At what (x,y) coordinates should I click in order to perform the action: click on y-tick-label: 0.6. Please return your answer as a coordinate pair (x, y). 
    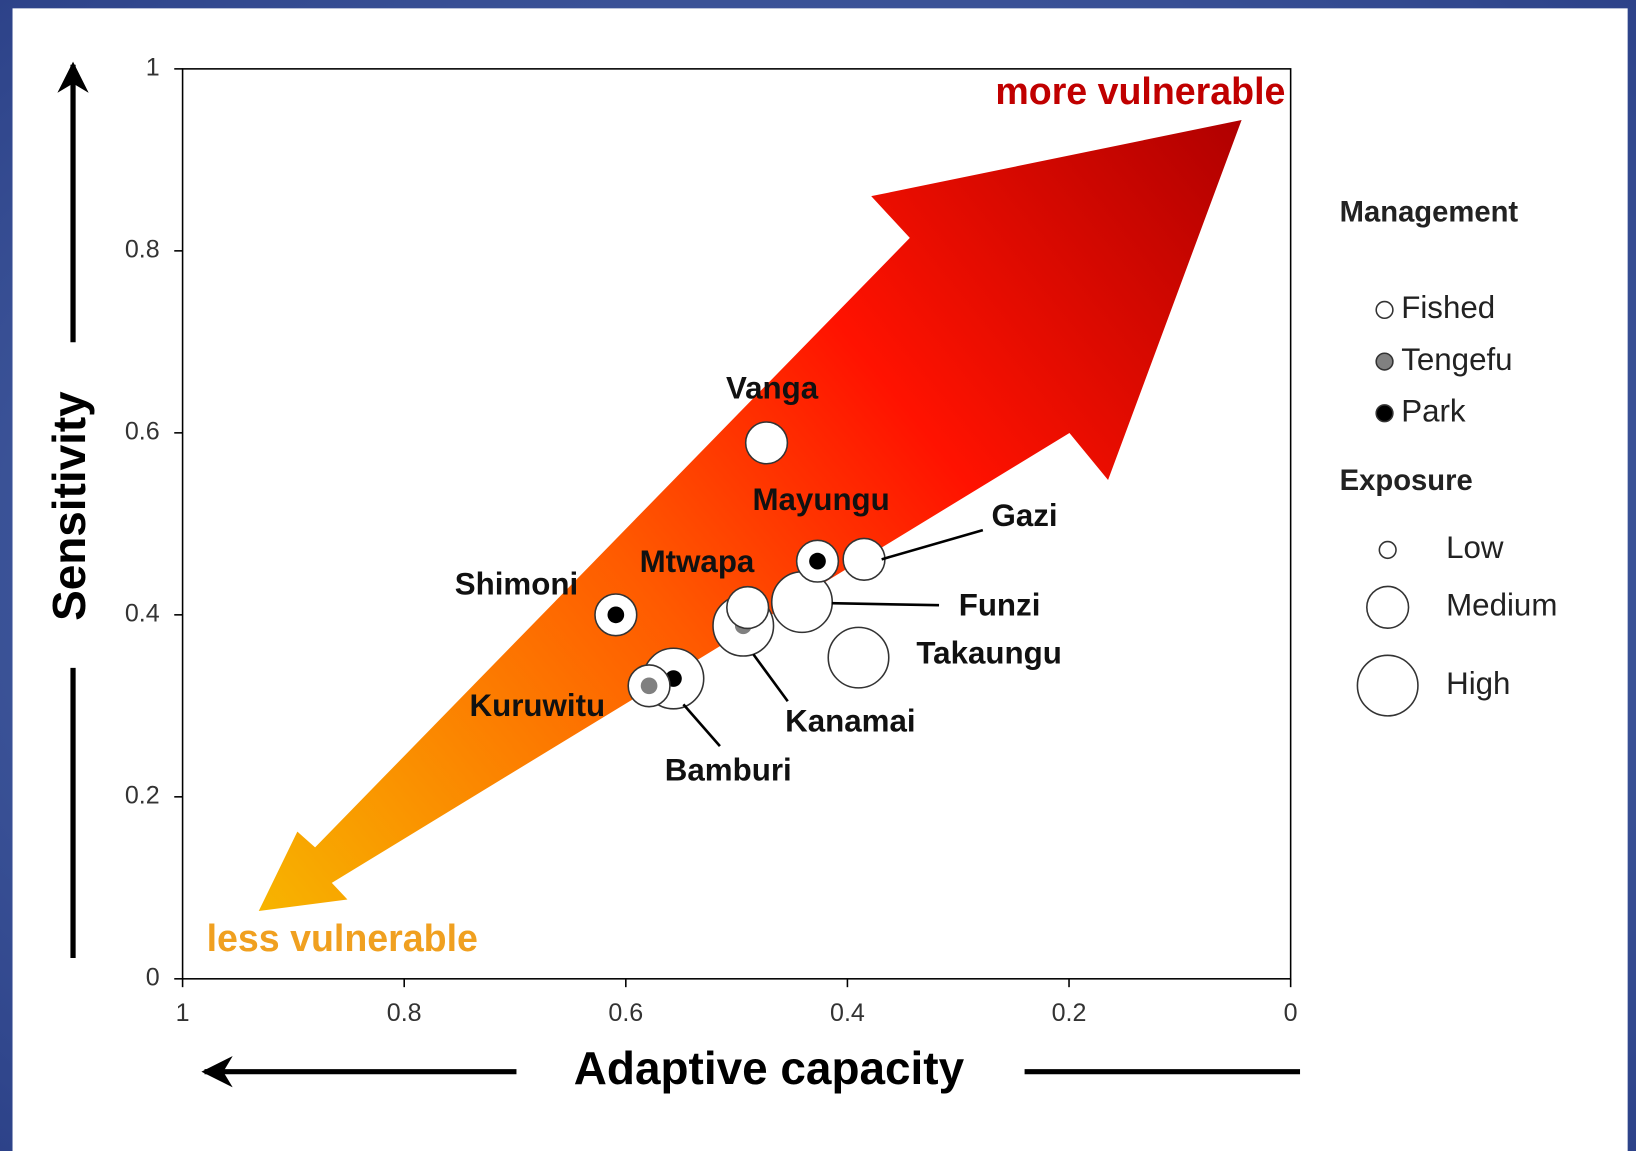
    Looking at the image, I should click on (142, 431).